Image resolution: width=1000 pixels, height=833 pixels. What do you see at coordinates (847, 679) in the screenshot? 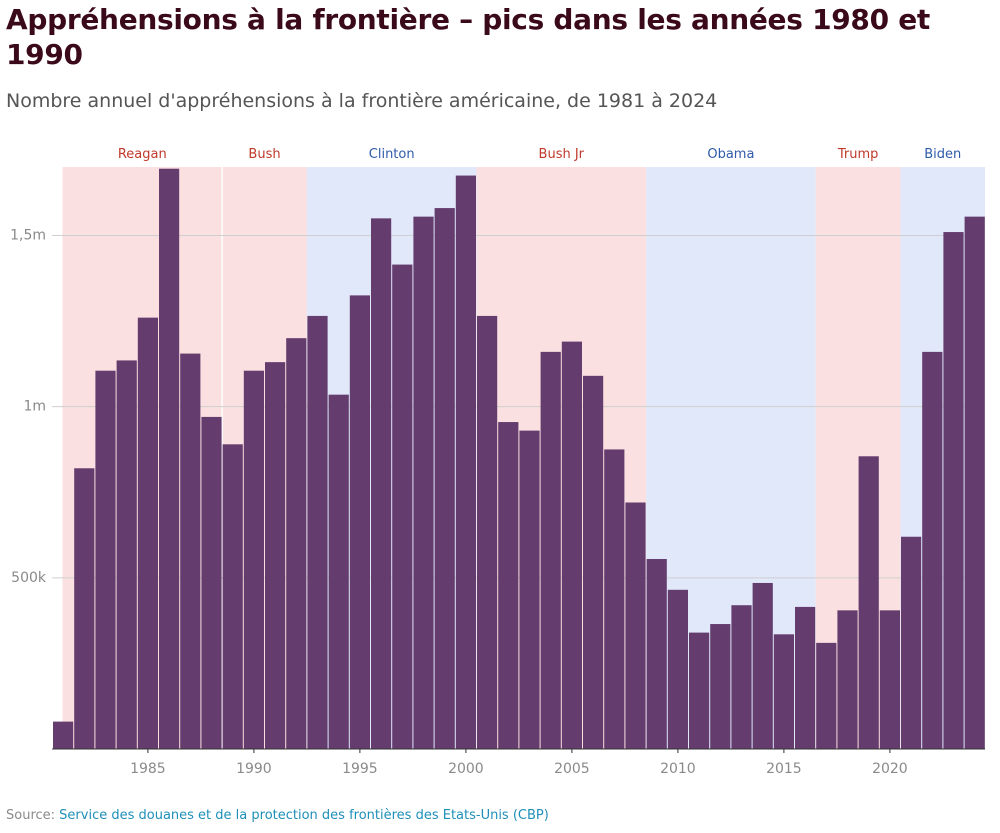
I see `bar-2018` at bounding box center [847, 679].